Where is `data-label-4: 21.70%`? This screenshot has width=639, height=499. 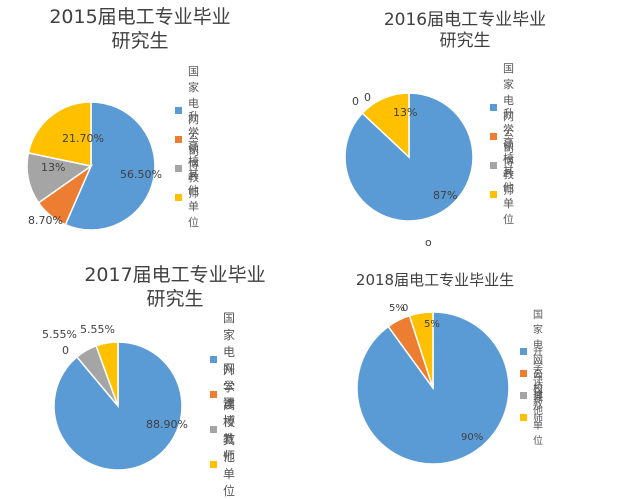
data-label-4: 21.70% is located at coordinates (83, 138).